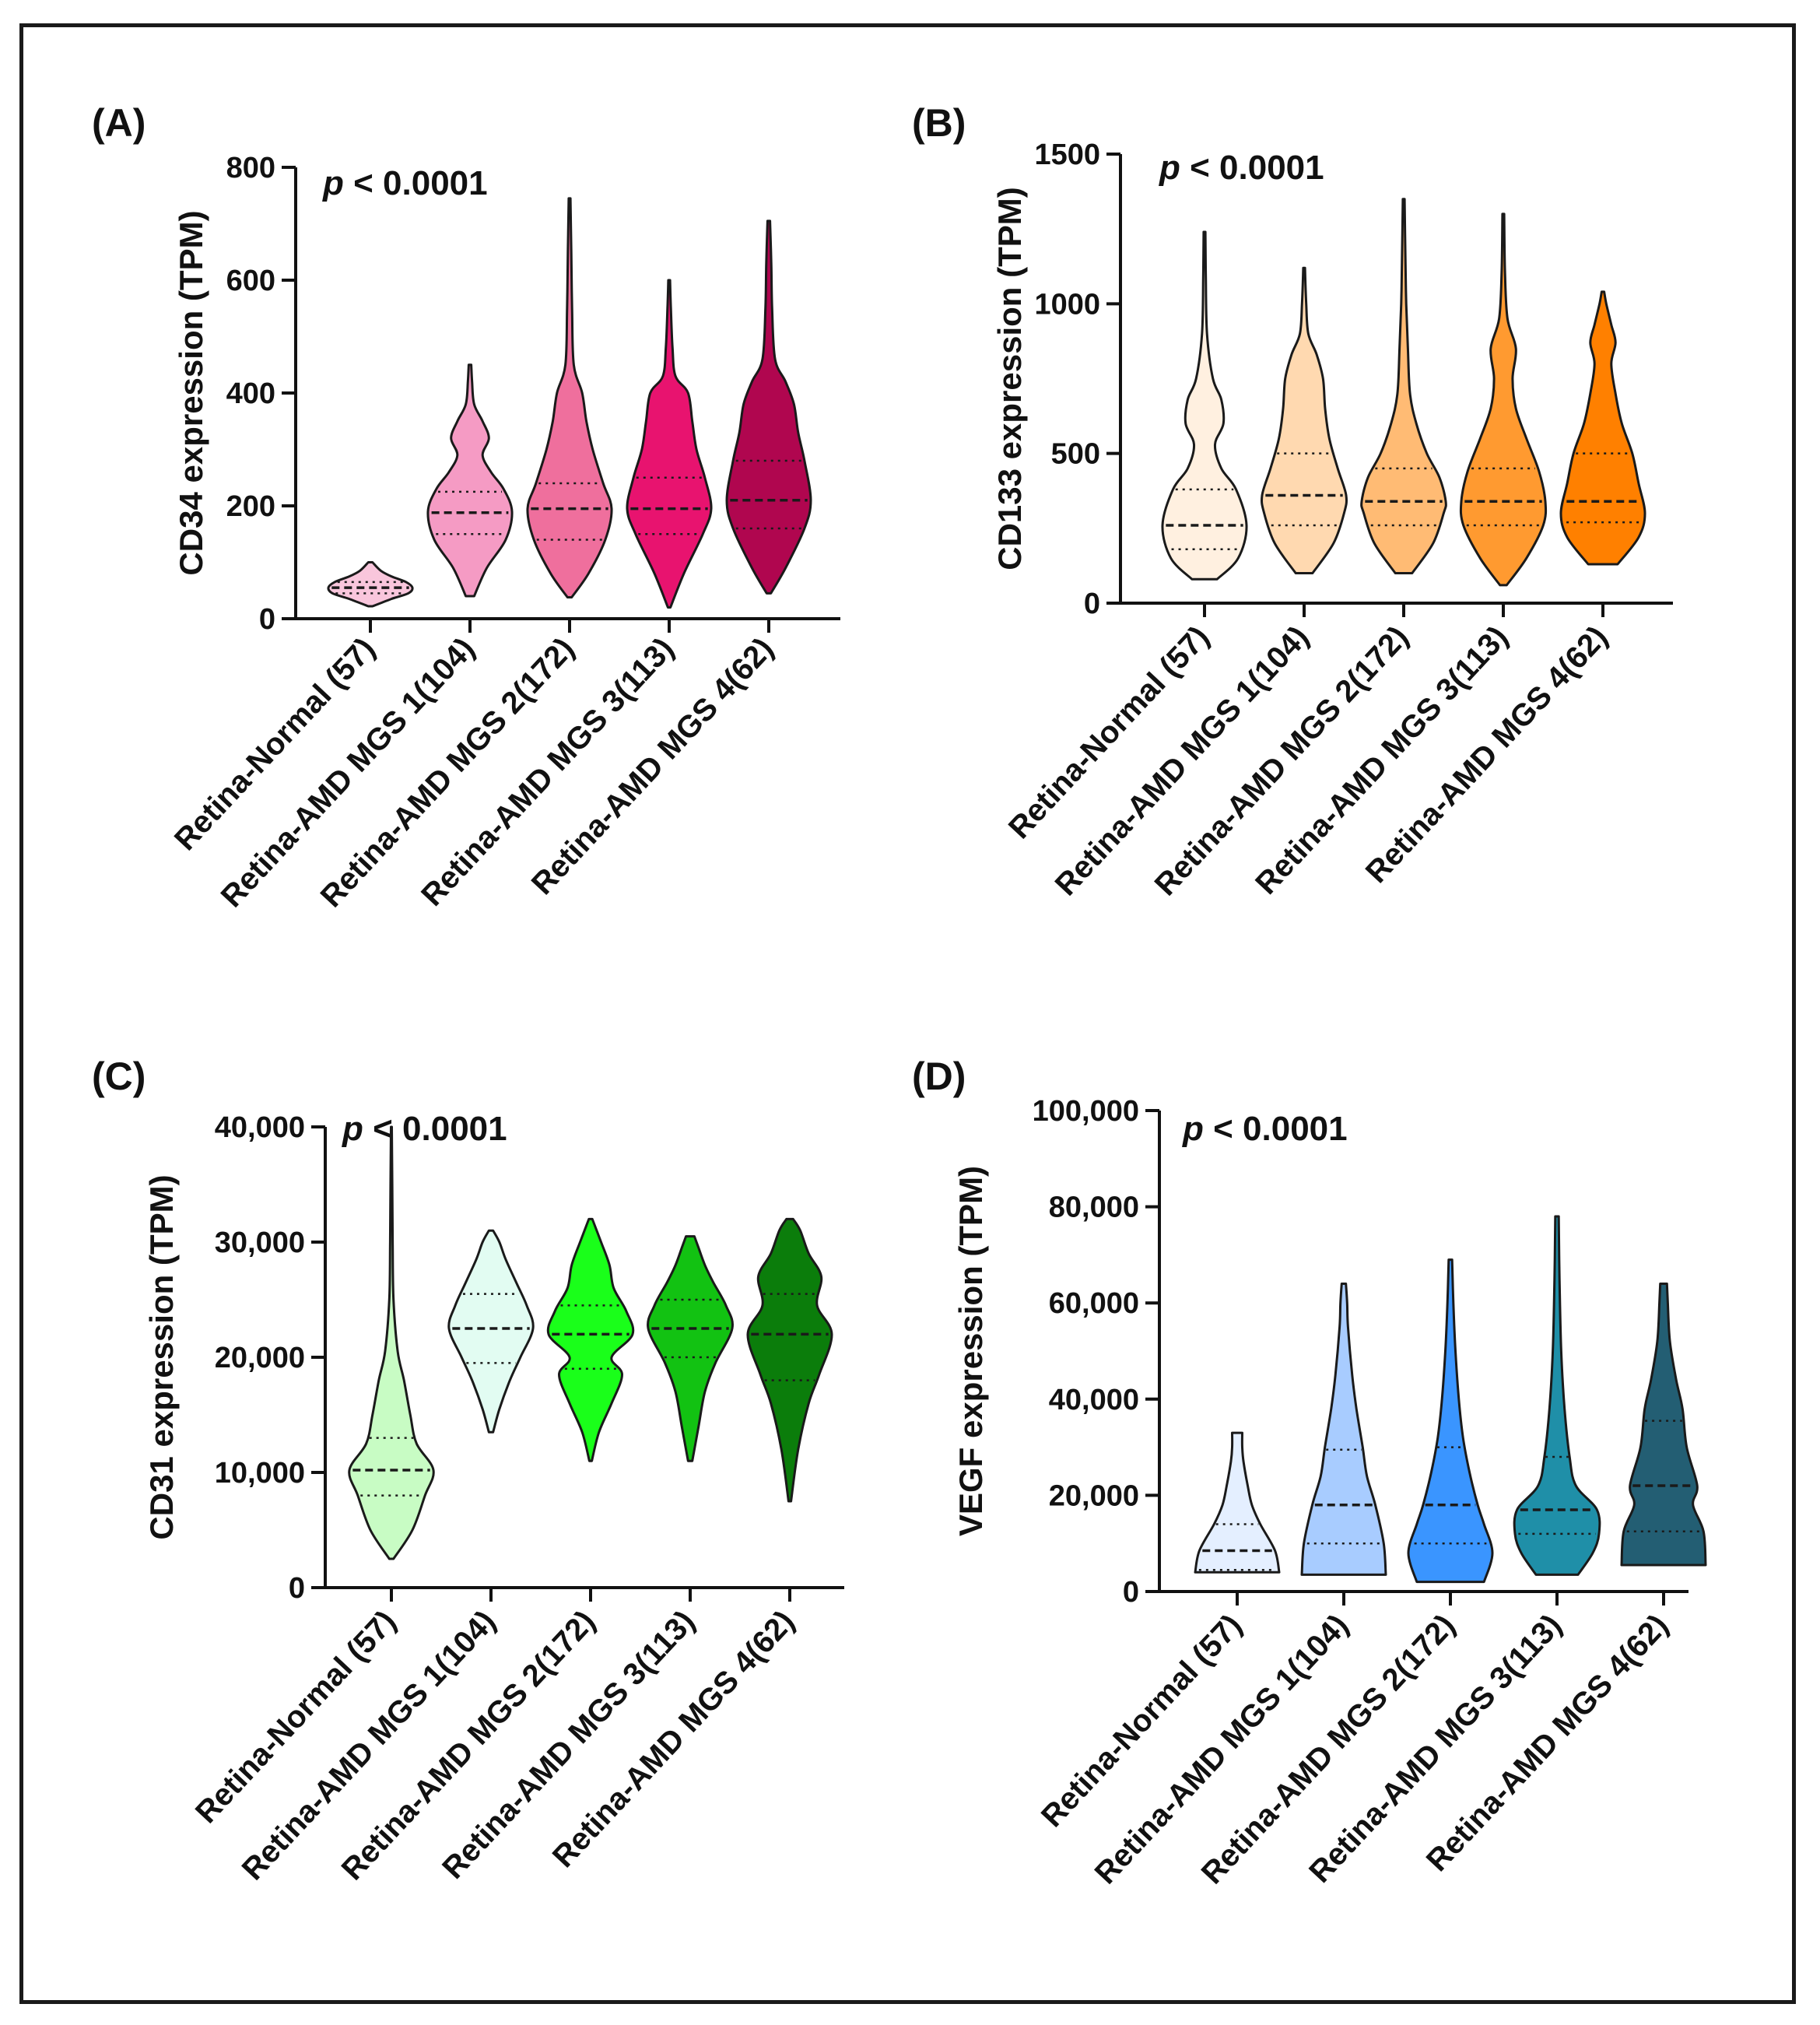 The height and width of the screenshot is (2025, 1820). I want to click on panel-letter: (A), so click(119, 123).